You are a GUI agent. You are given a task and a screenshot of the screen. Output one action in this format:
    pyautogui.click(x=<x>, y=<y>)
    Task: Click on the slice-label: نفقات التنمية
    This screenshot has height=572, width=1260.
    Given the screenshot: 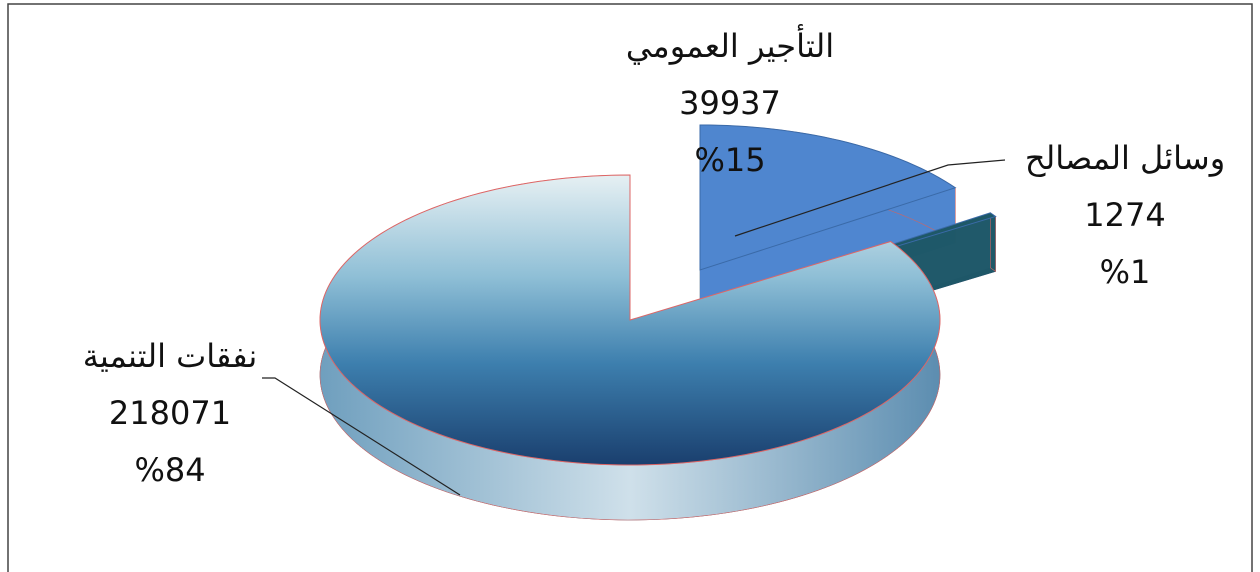 What is the action you would take?
    pyautogui.click(x=170, y=356)
    